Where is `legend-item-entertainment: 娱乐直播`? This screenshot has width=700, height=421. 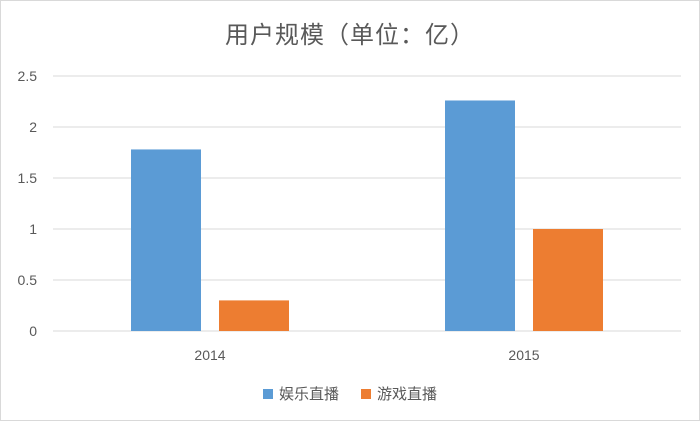 legend-item-entertainment: 娱乐直播 is located at coordinates (300, 393).